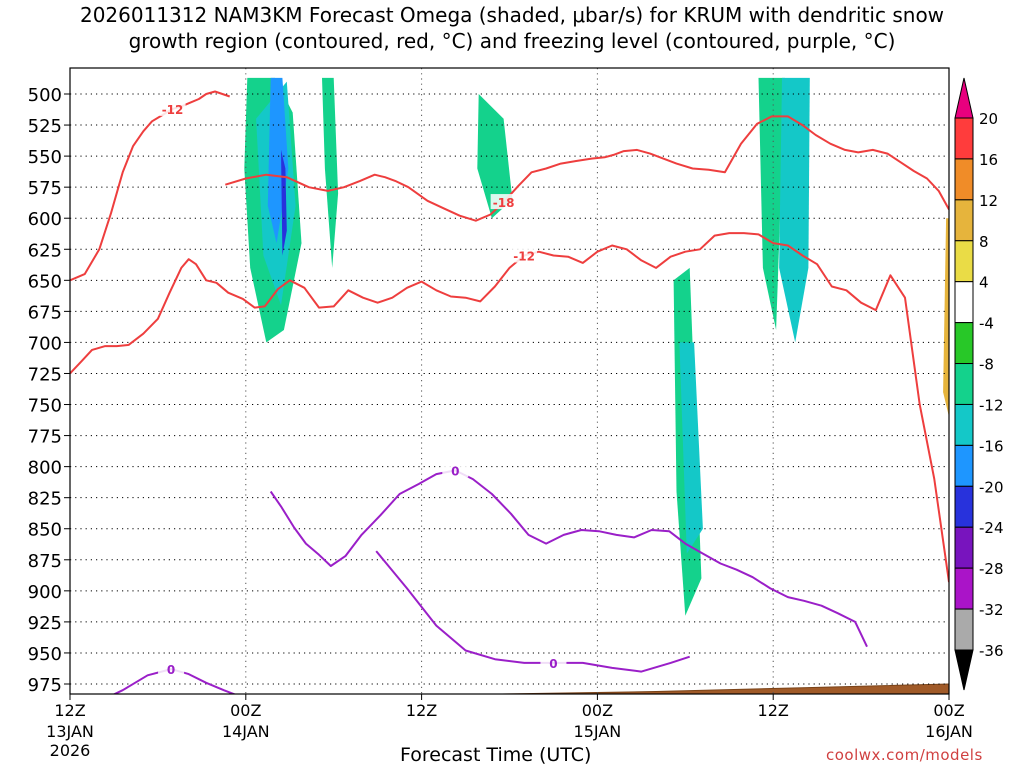 The width and height of the screenshot is (1024, 768). I want to click on x-tick-label-36-l2: 15JAN, so click(598, 731).